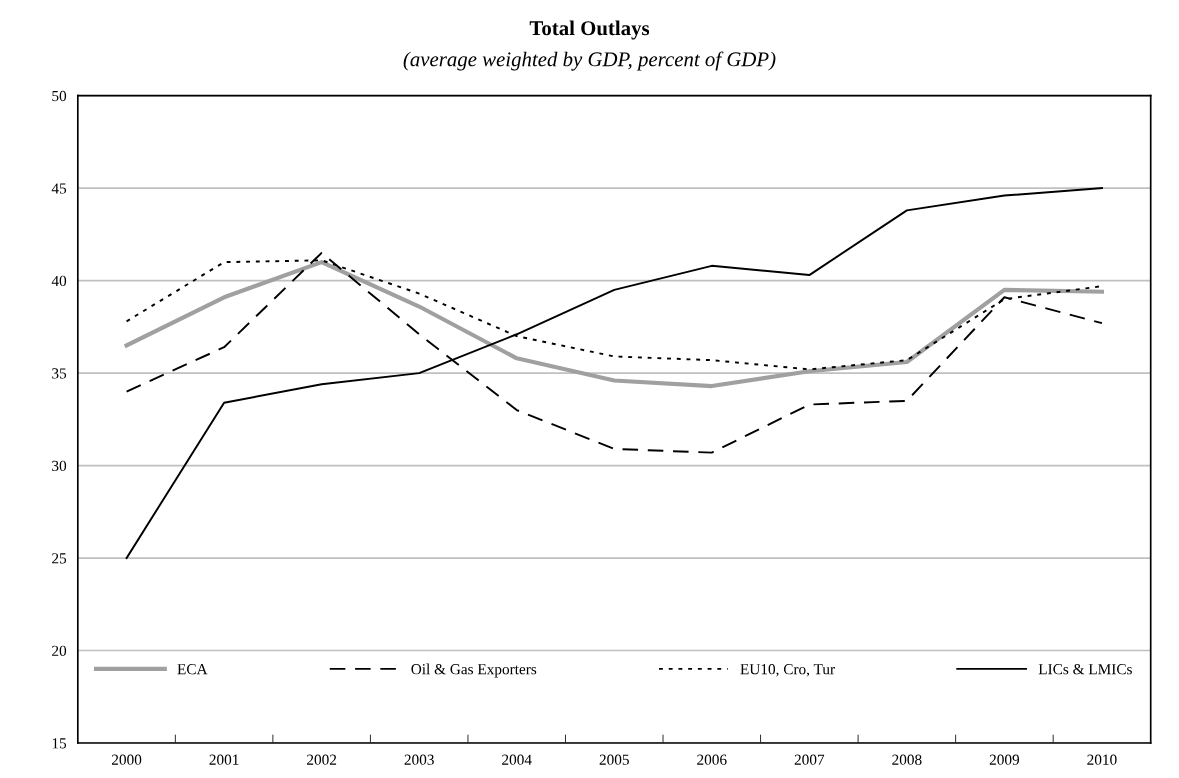 The height and width of the screenshot is (778, 1179). I want to click on y-tick-label: 20, so click(59, 650).